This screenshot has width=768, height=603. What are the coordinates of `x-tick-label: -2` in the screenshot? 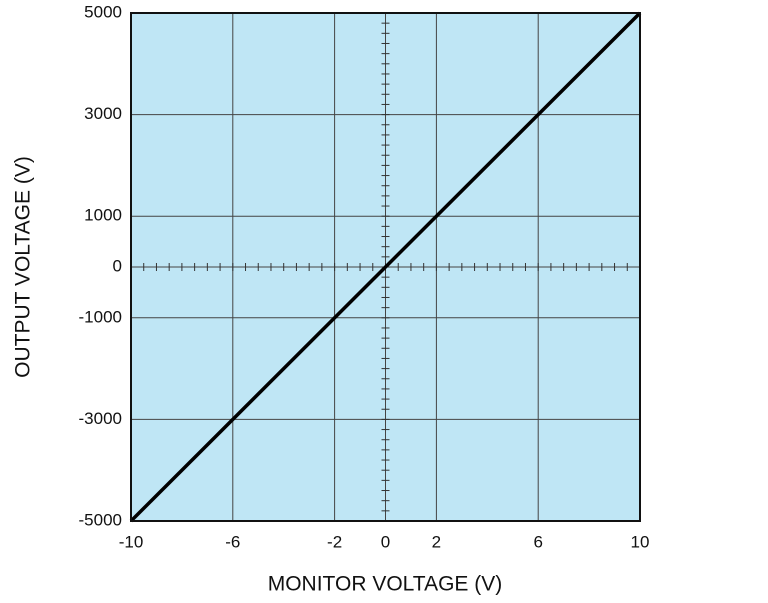 It's located at (334, 541).